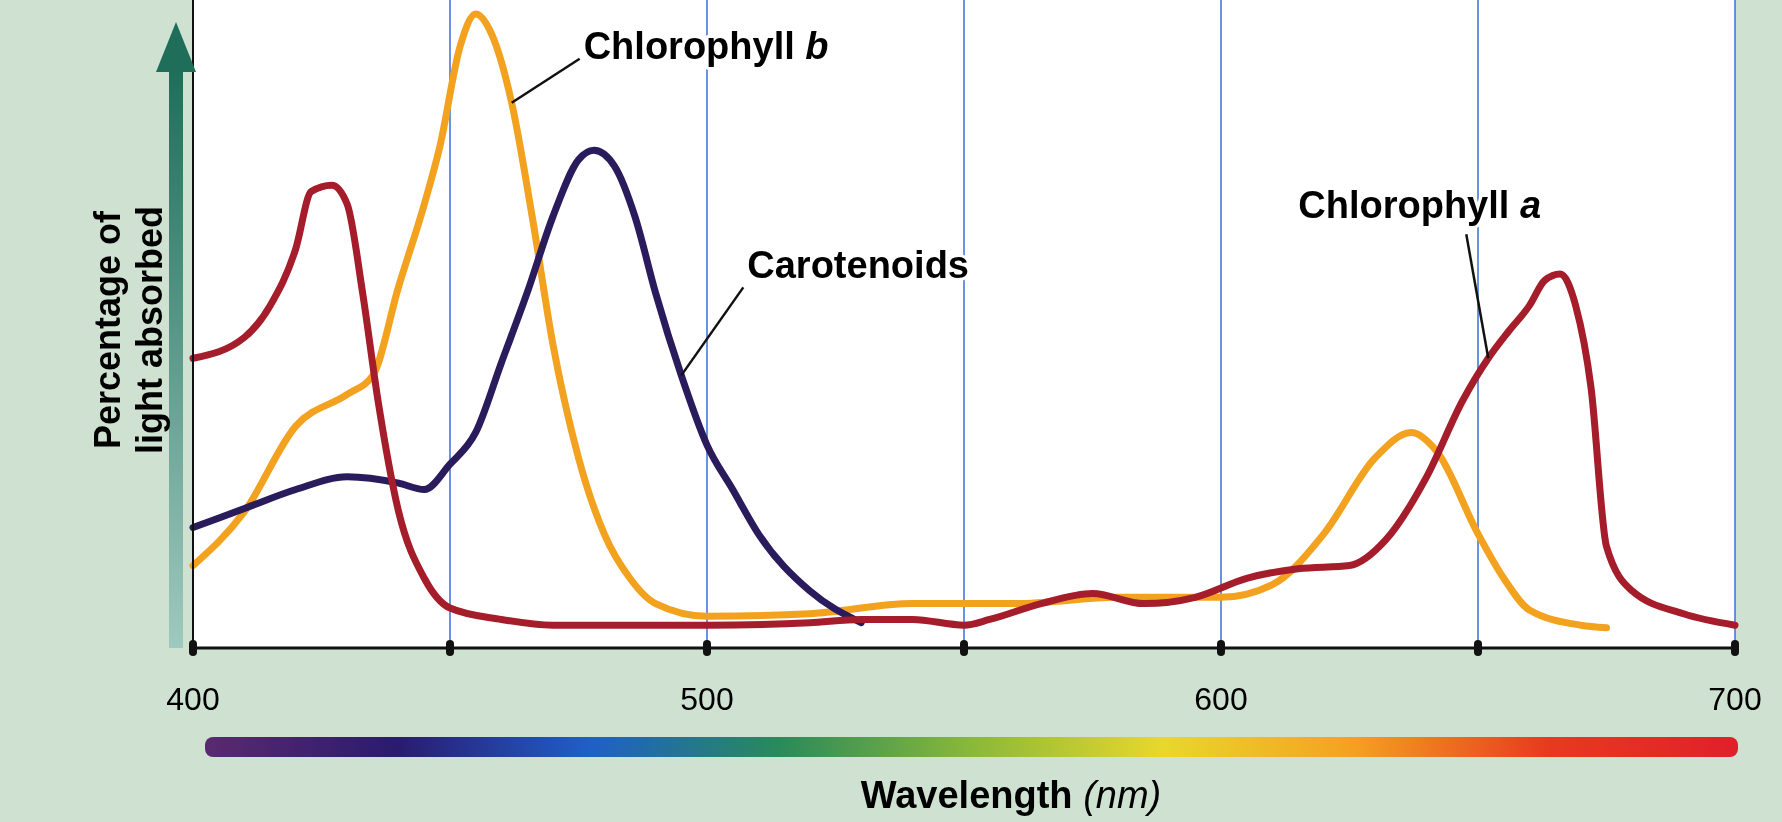 The width and height of the screenshot is (1782, 822). I want to click on x-tick-label: 500, so click(707, 699).